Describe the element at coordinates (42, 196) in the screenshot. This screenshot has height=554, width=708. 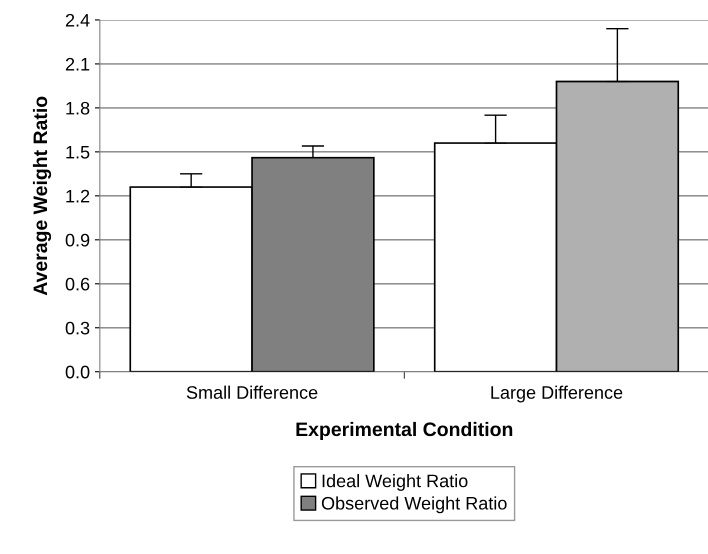
I see `y-axis-title: Average Weight Ratio` at that location.